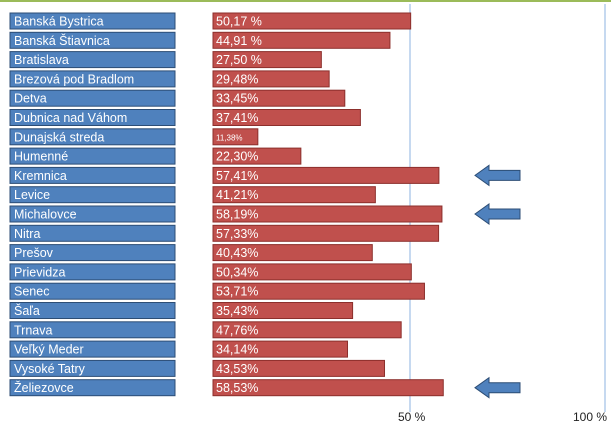 The image size is (611, 423). I want to click on category-label: Banská Bystrica, so click(59, 22).